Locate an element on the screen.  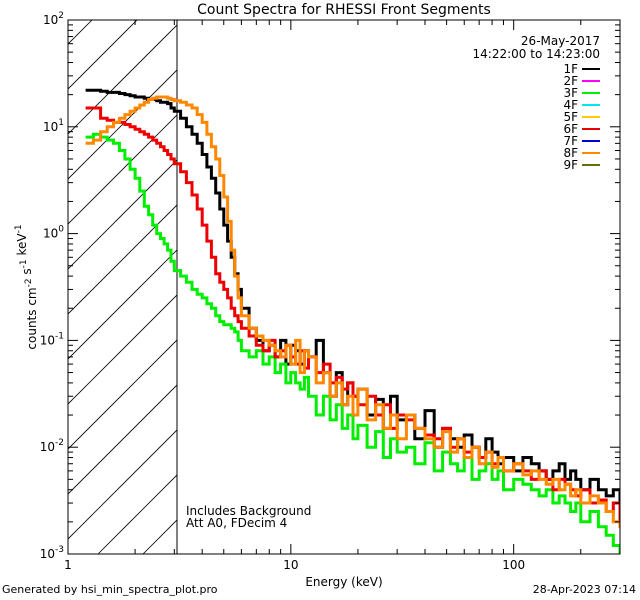
legend-label-9F: 9F is located at coordinates (570, 165).